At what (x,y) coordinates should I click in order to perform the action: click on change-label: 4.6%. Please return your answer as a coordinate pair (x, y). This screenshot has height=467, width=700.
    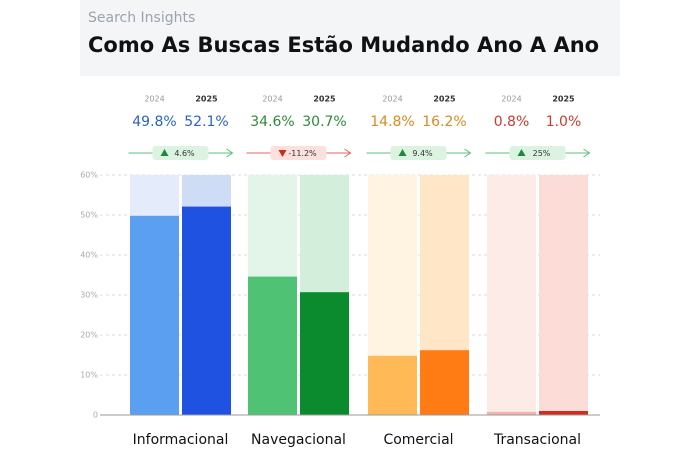
    Looking at the image, I should click on (184, 153).